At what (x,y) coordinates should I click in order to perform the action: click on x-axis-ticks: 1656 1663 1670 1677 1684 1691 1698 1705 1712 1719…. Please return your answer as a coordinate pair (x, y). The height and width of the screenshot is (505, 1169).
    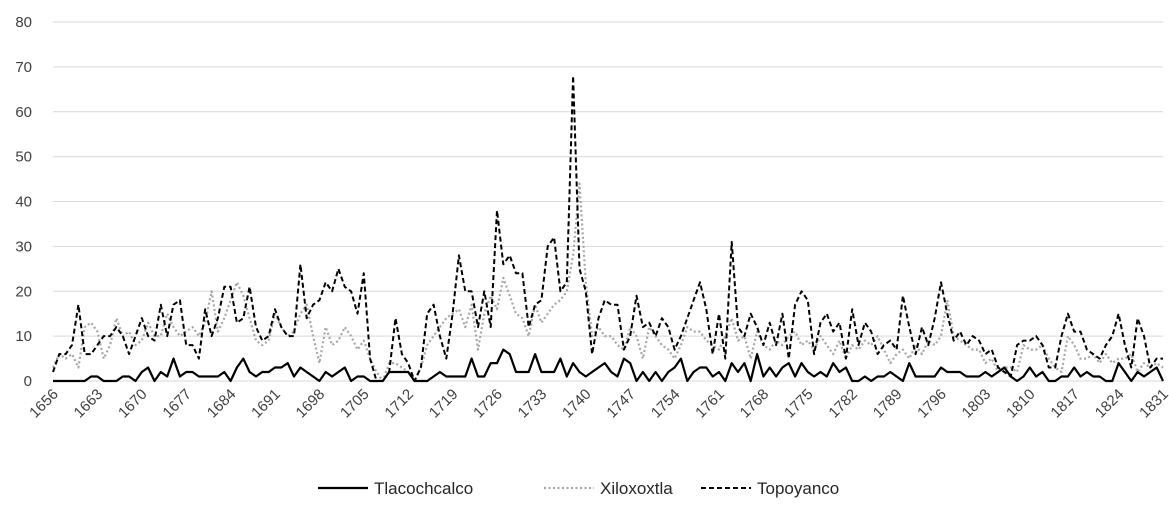
    Looking at the image, I should click on (597, 404).